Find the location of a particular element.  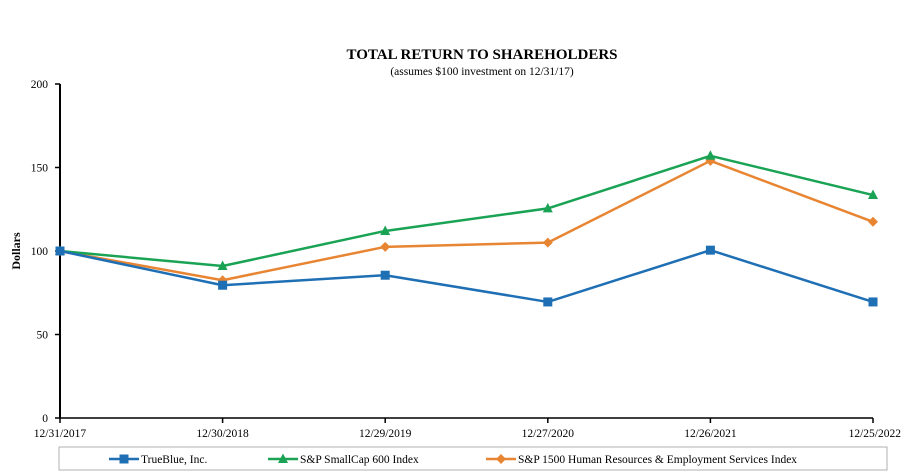

y-axis-label: Dollars is located at coordinates (16, 251).